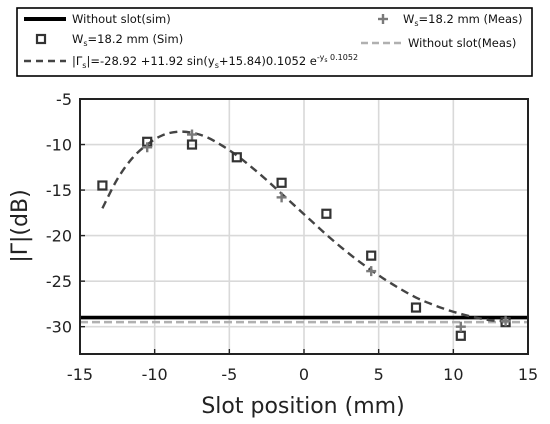 This screenshot has height=424, width=550. What do you see at coordinates (20, 225) in the screenshot?
I see `y-axis-label: |Γ|(dB)` at bounding box center [20, 225].